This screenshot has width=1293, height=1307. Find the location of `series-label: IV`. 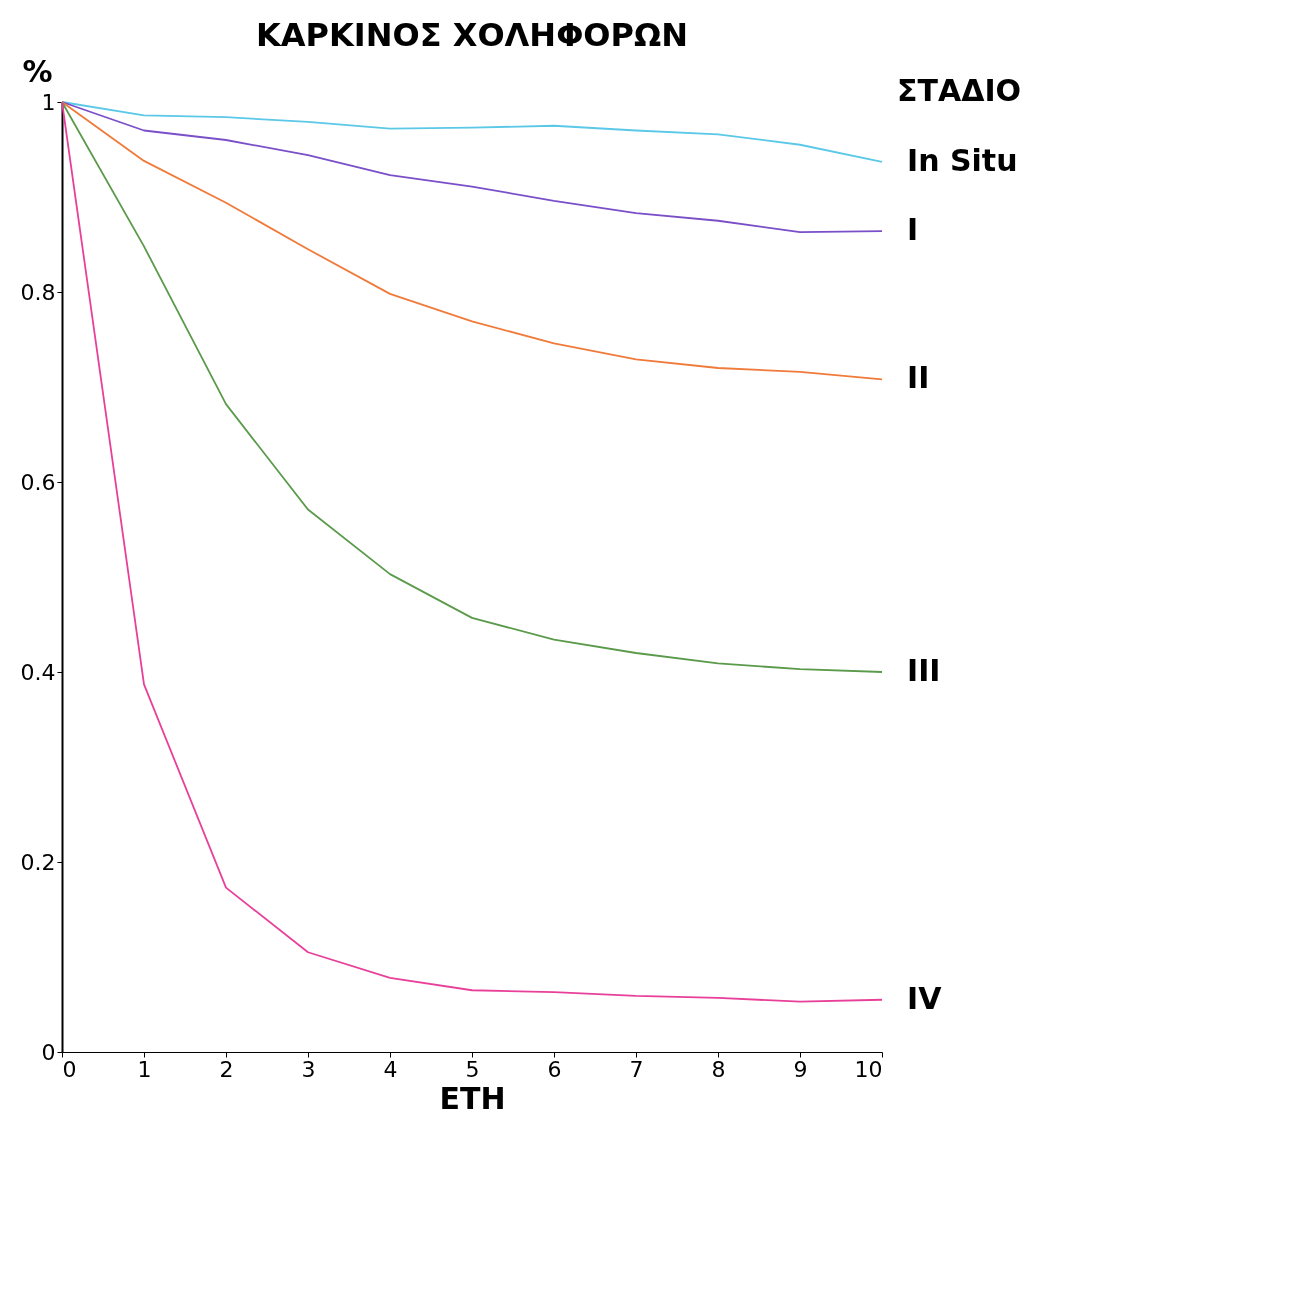

series-label: IV is located at coordinates (925, 998).